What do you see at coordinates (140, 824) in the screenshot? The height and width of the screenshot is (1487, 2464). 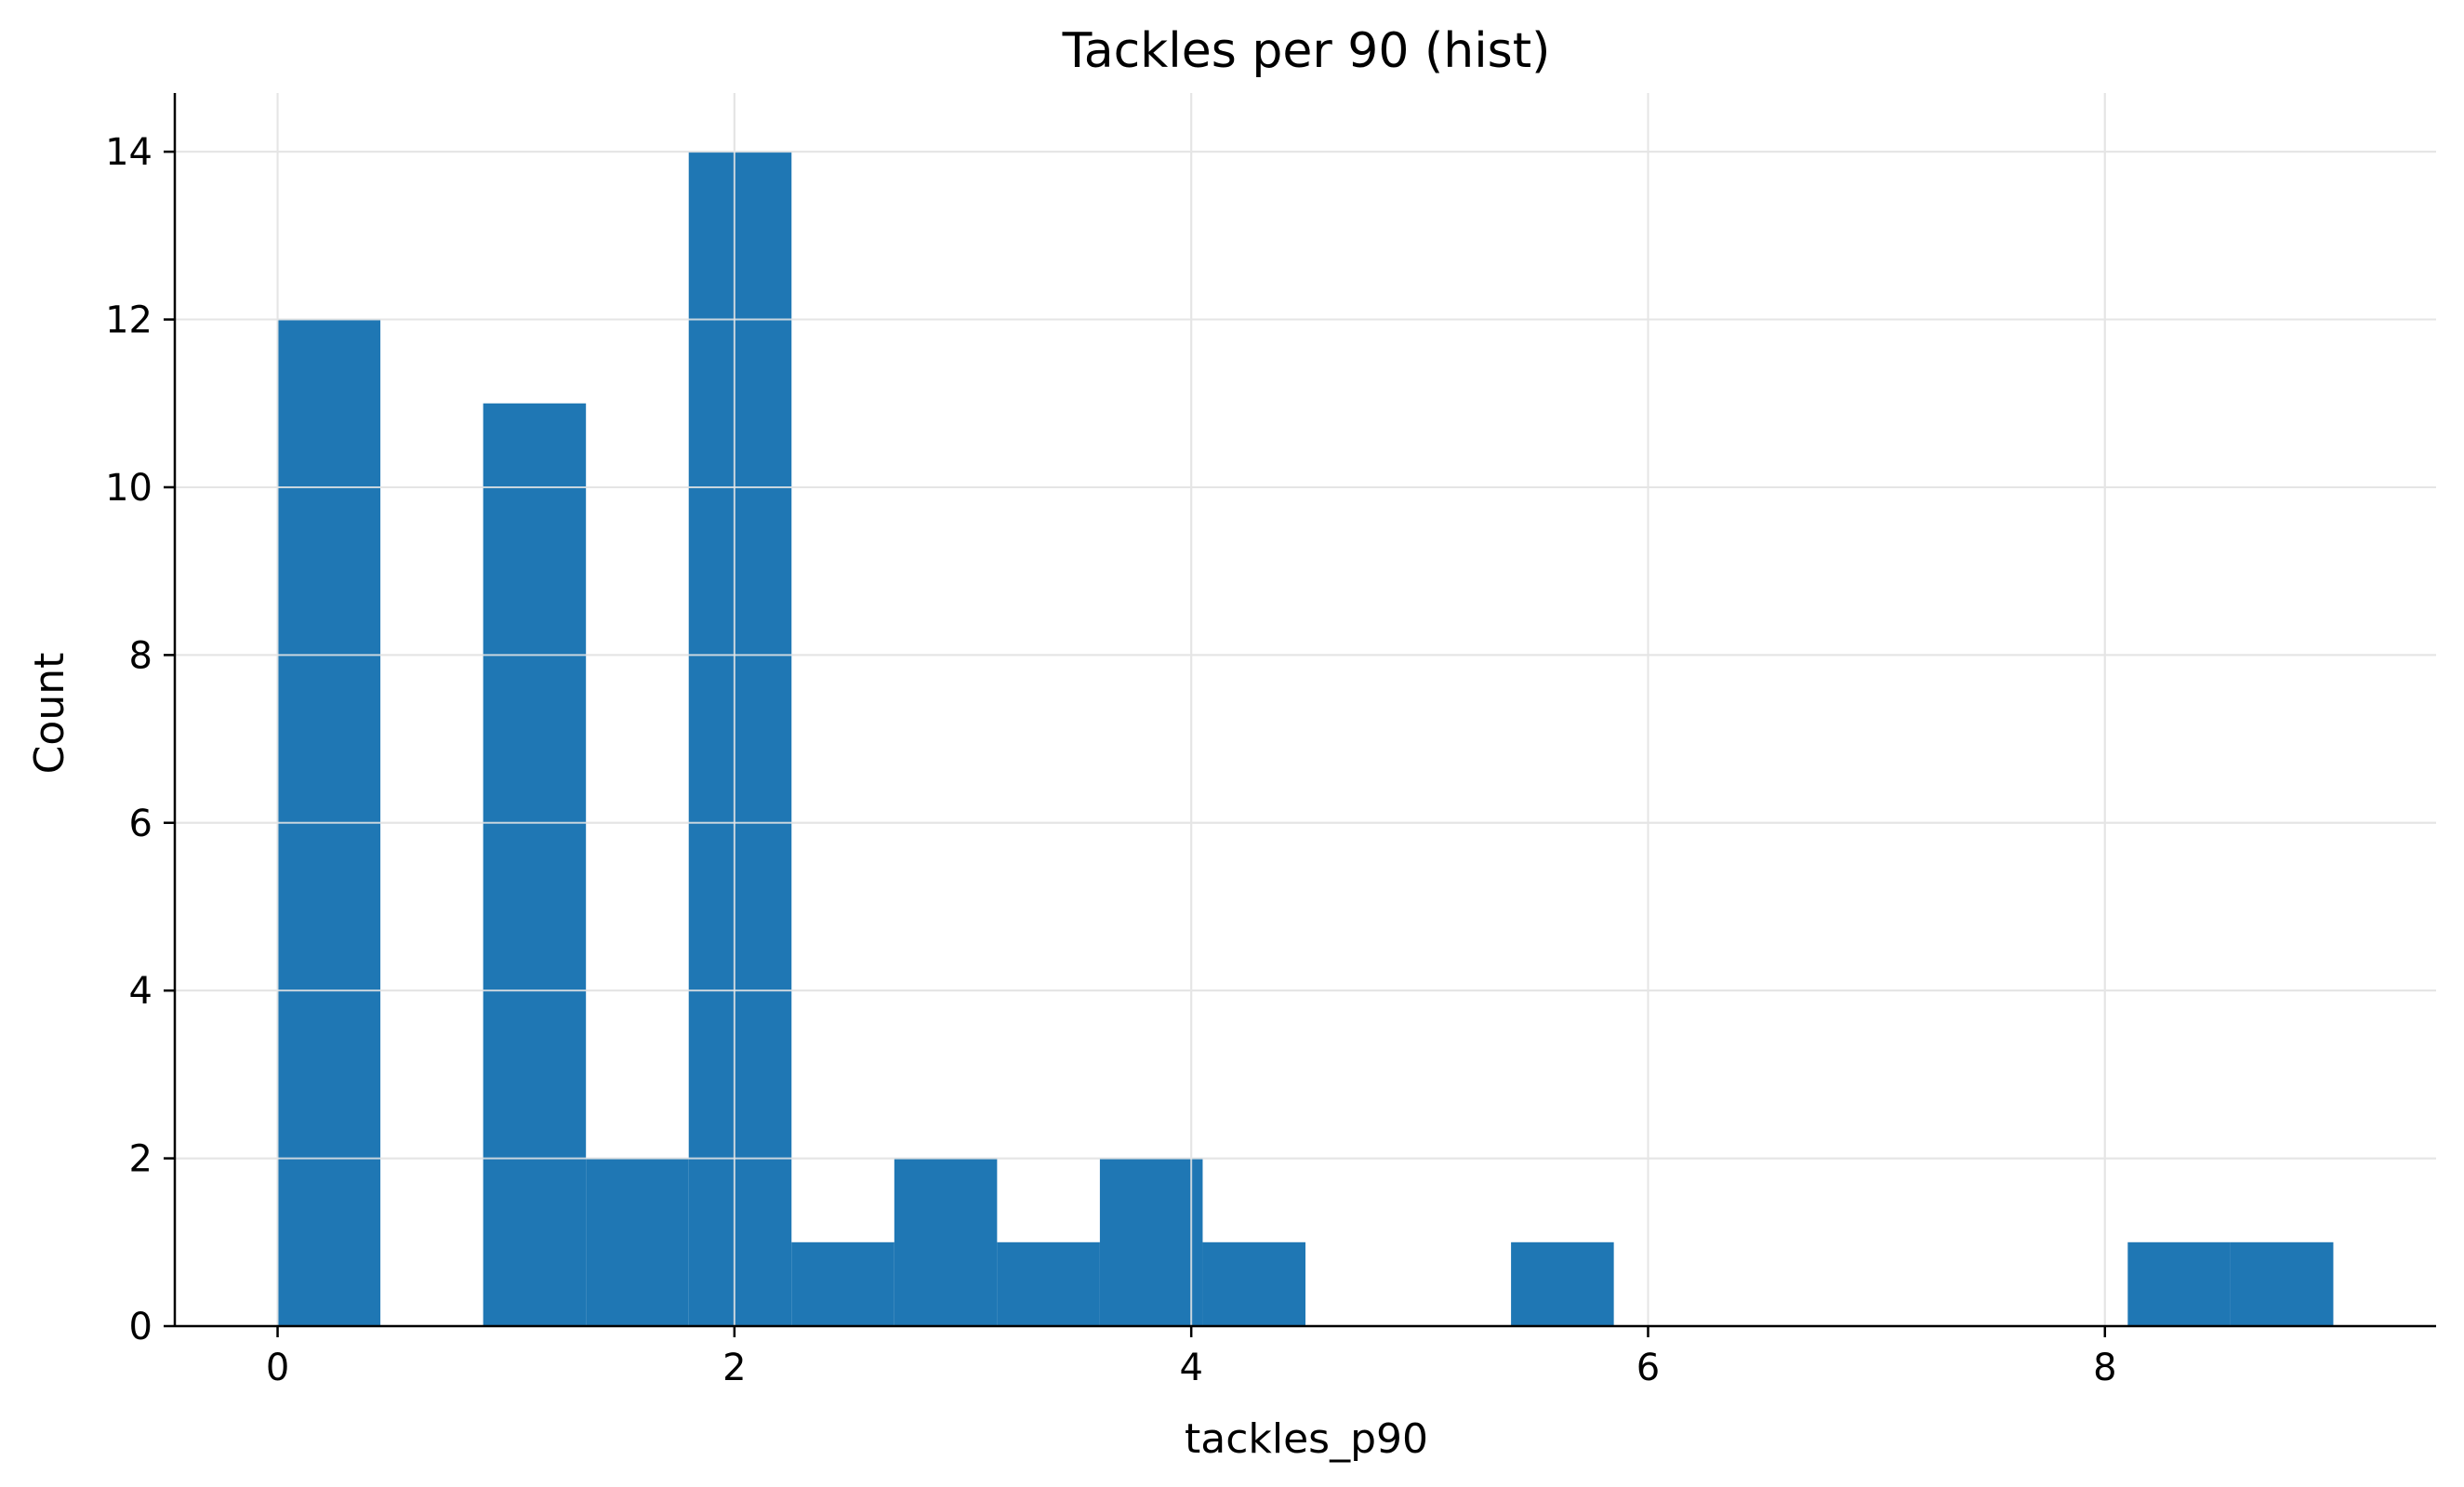 I see `y-tick-label: 6` at bounding box center [140, 824].